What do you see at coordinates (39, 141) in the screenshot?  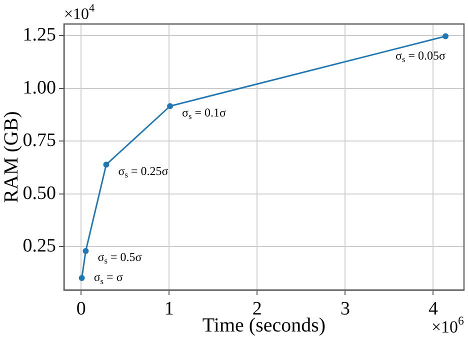 I see `y-tick-label: 0.75` at bounding box center [39, 141].